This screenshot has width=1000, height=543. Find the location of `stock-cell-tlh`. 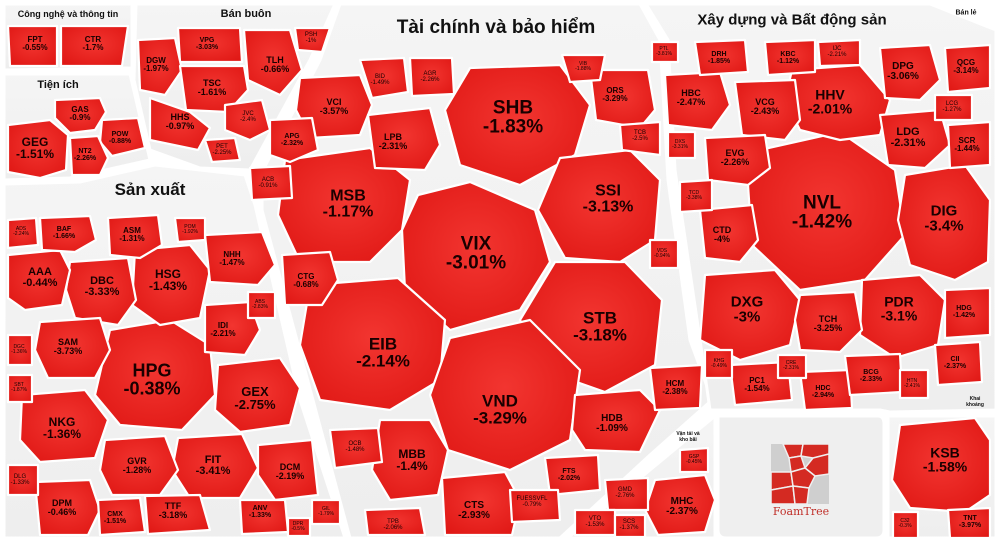

stock-cell-tlh is located at coordinates (273, 62).